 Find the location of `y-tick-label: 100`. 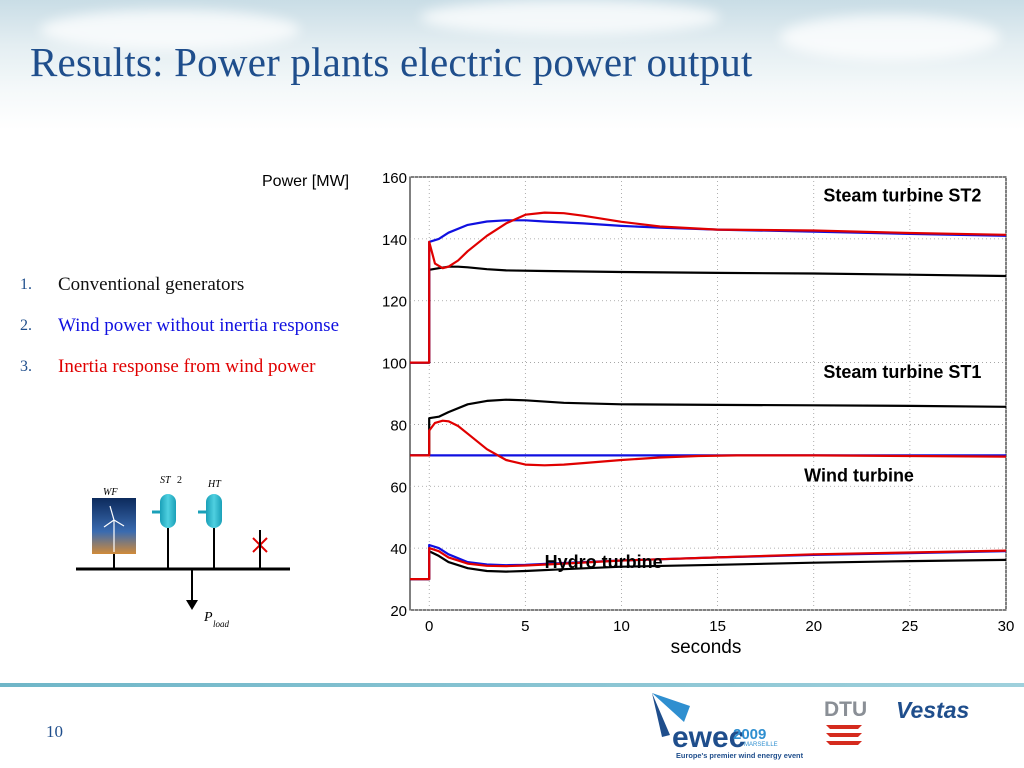

y-tick-label: 100 is located at coordinates (394, 364).